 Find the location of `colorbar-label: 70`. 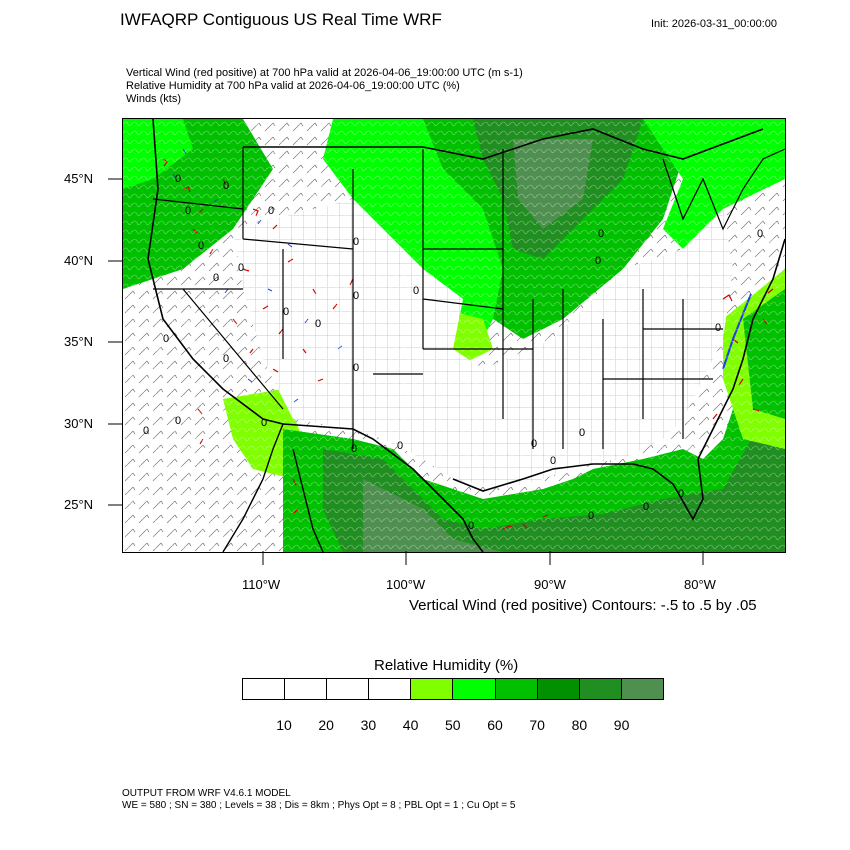

colorbar-label: 70 is located at coordinates (537, 725).